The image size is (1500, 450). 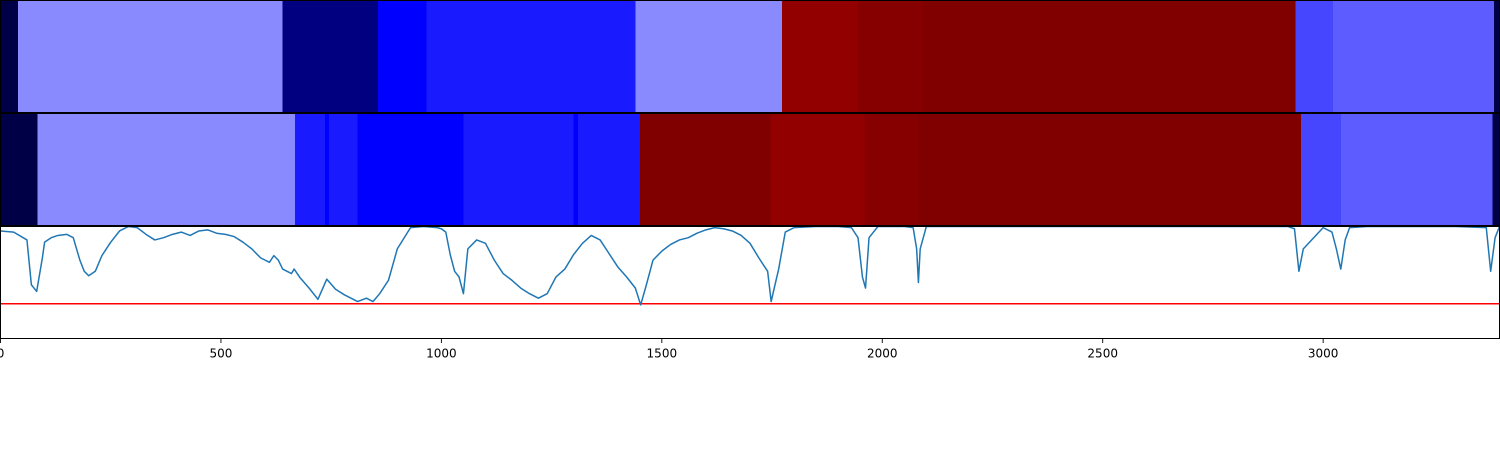 What do you see at coordinates (2, 354) in the screenshot?
I see `x-tick-label-0: 0` at bounding box center [2, 354].